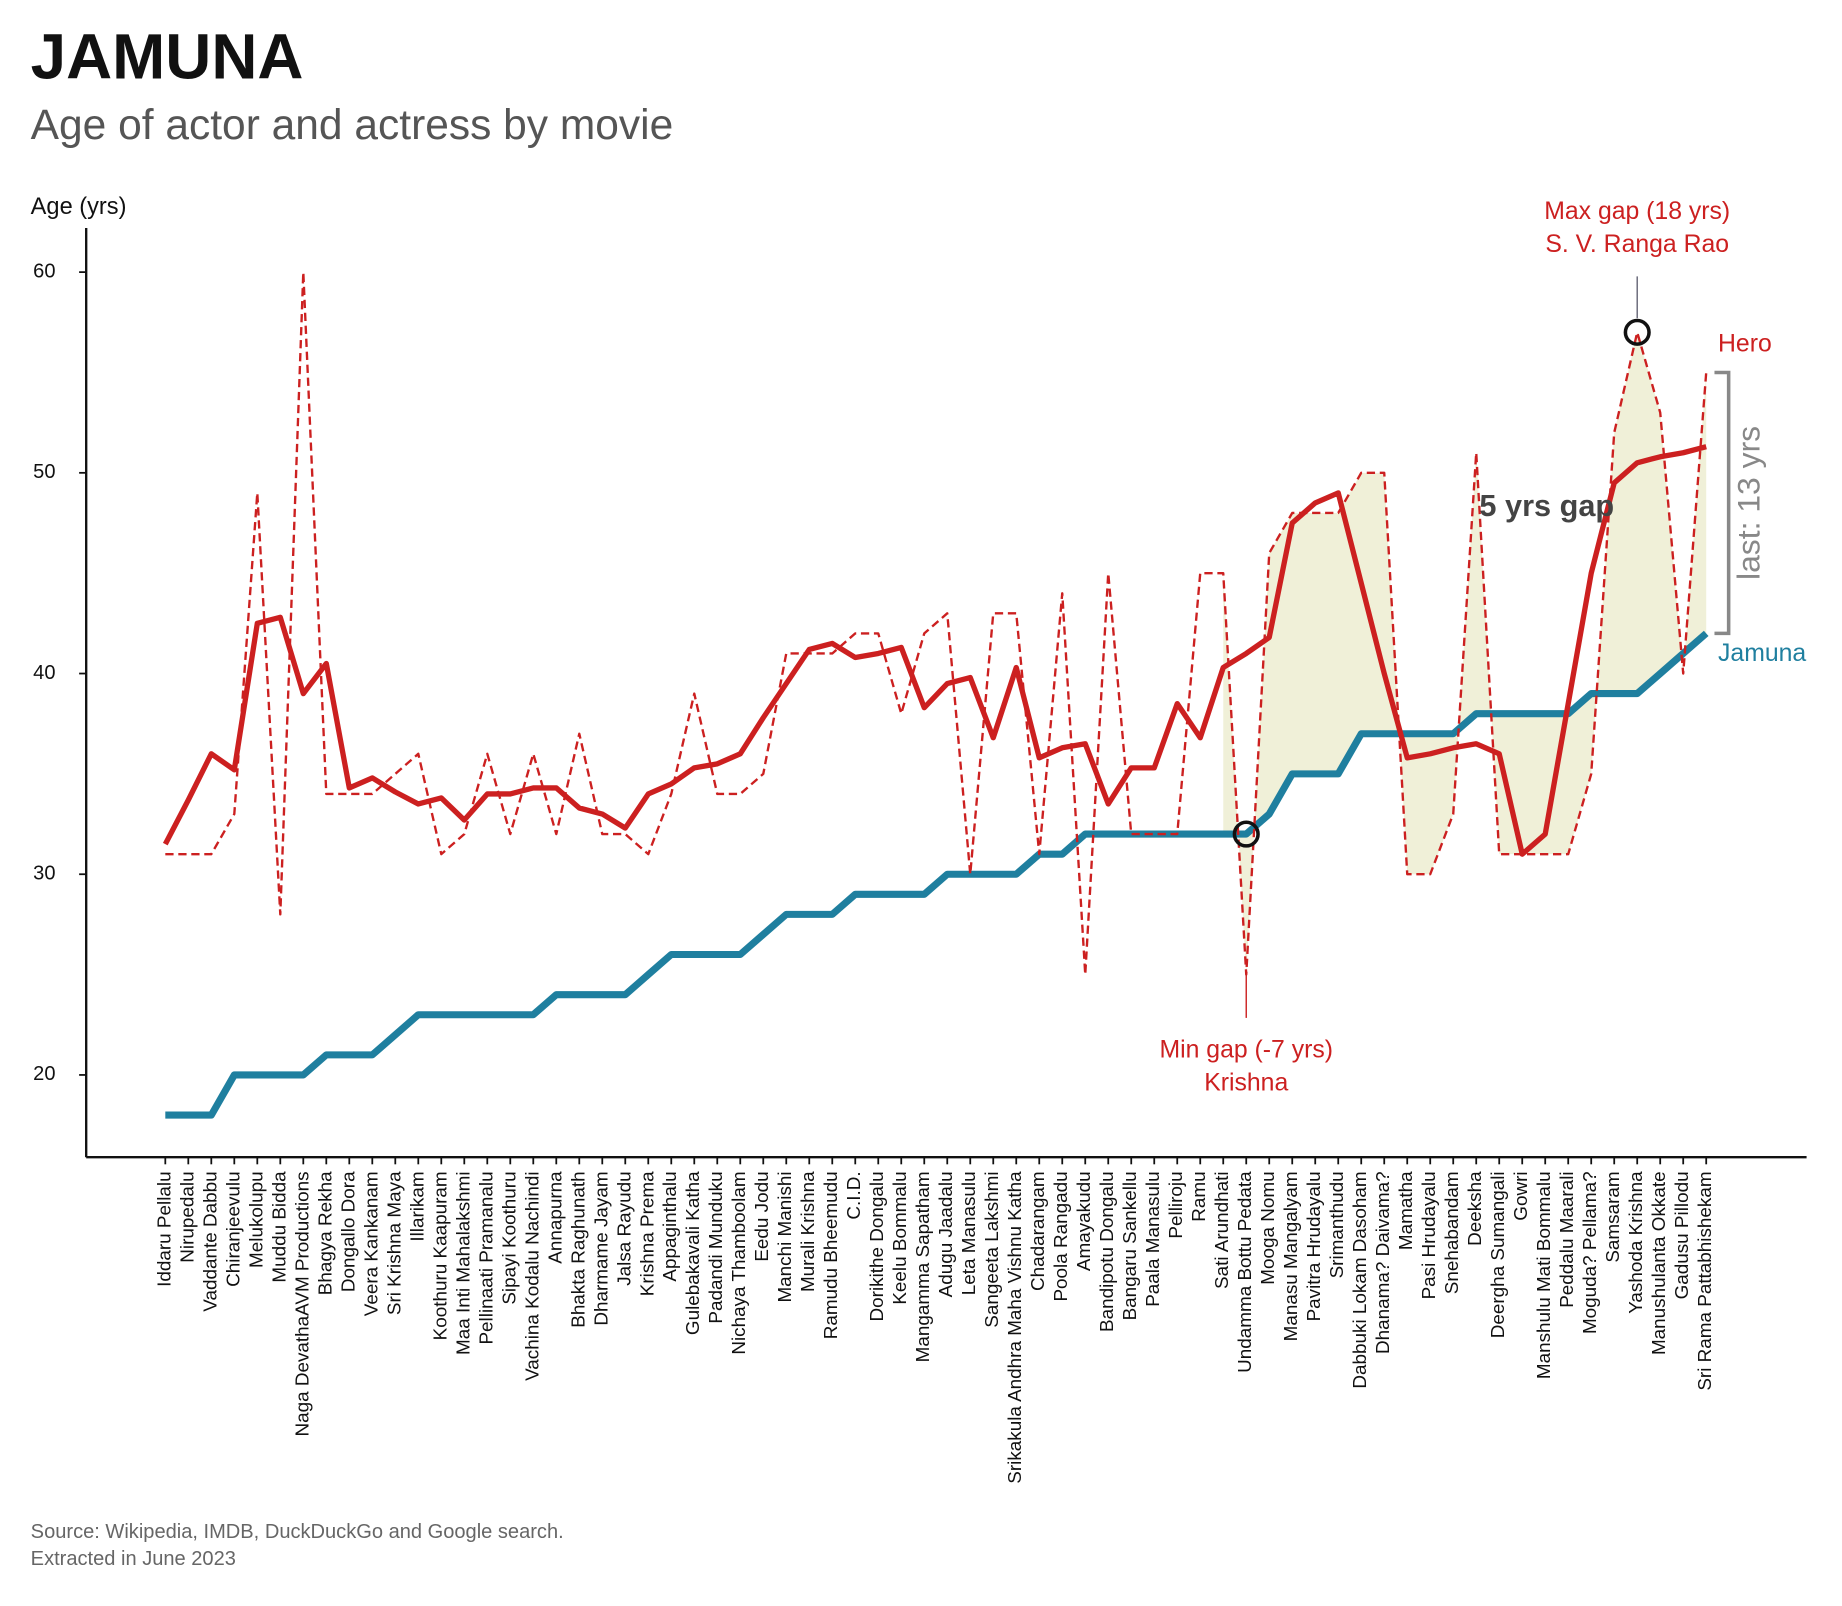 This screenshot has width=1842, height=1606. What do you see at coordinates (1465, 653) in the screenshot?
I see `gap-shade` at bounding box center [1465, 653].